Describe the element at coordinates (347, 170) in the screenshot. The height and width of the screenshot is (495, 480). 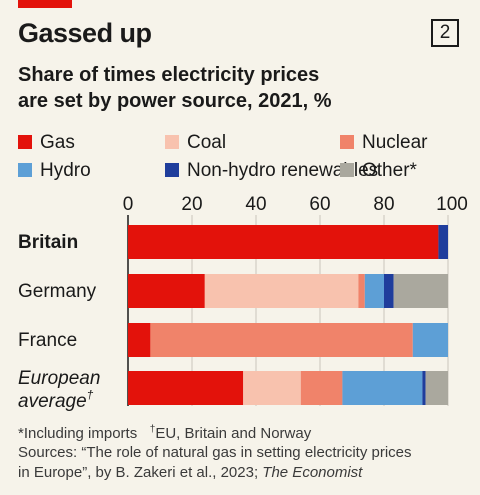
I see `legend-swatch-other` at that location.